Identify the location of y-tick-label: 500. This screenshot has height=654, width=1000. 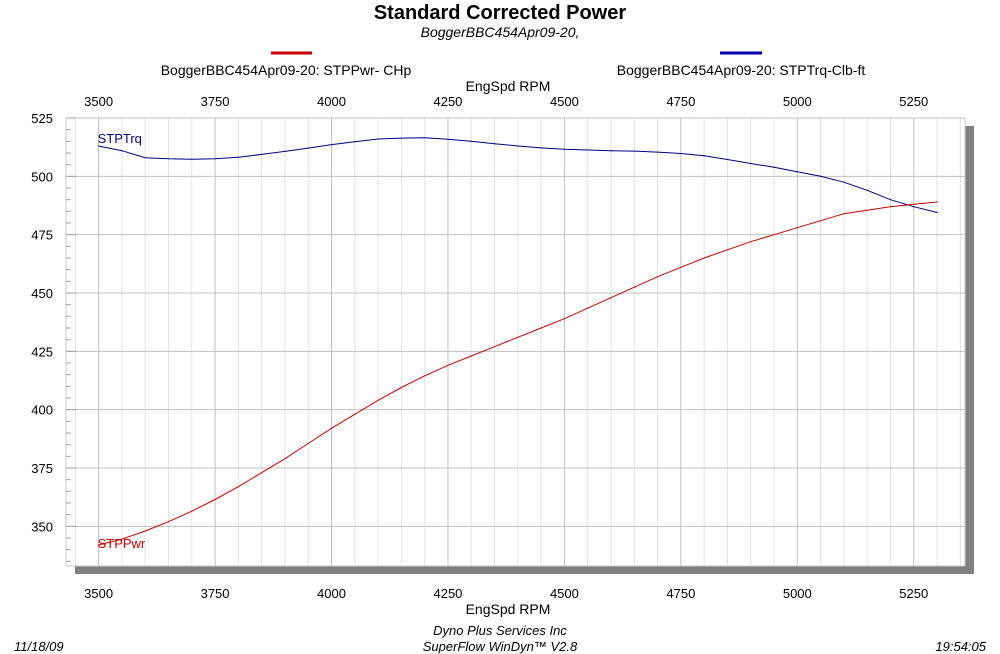
(42, 176).